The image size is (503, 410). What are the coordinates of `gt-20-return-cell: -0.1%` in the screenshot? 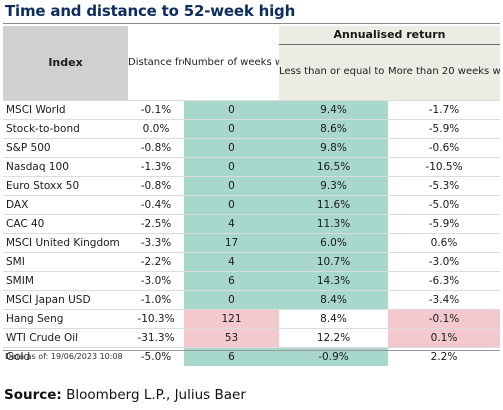 It's located at (444, 318).